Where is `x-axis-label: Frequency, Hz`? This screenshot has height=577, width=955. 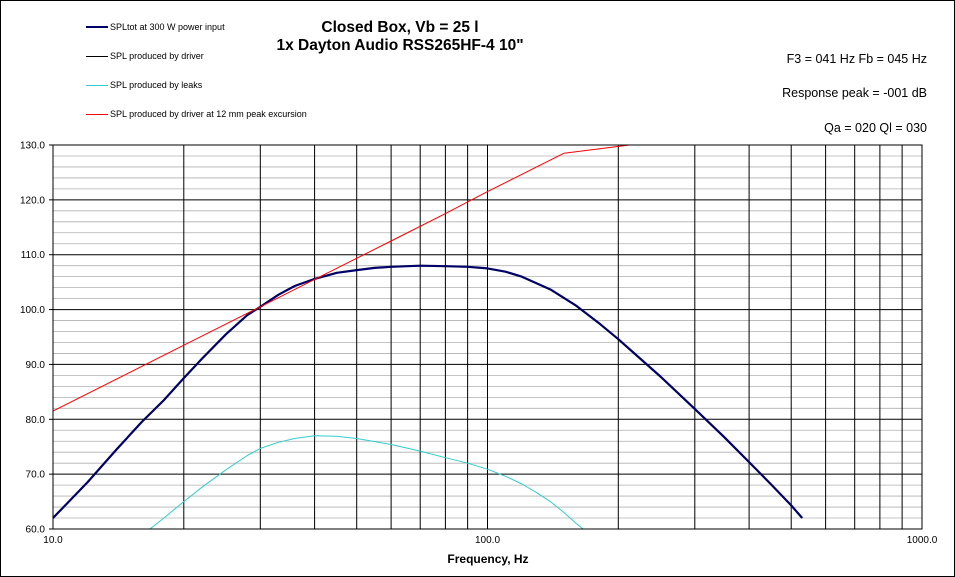
x-axis-label: Frequency, Hz is located at coordinates (488, 559).